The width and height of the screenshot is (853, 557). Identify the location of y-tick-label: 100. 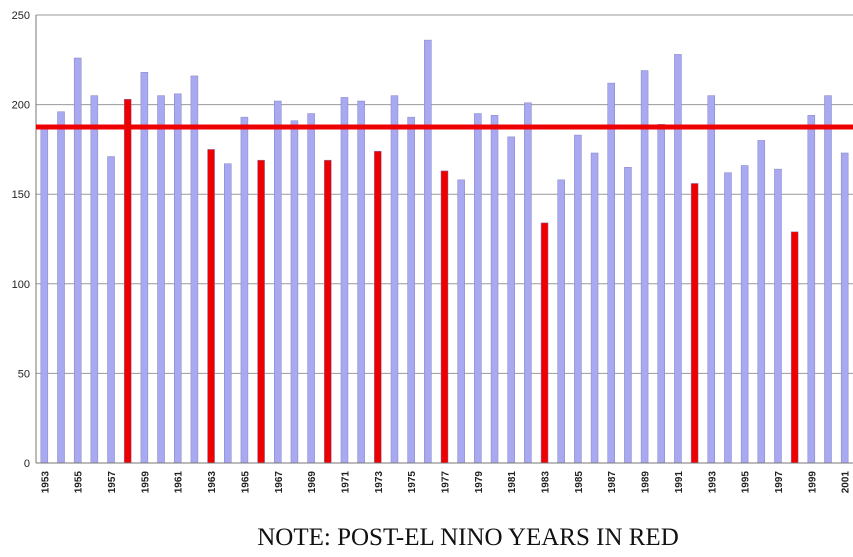
(21, 285).